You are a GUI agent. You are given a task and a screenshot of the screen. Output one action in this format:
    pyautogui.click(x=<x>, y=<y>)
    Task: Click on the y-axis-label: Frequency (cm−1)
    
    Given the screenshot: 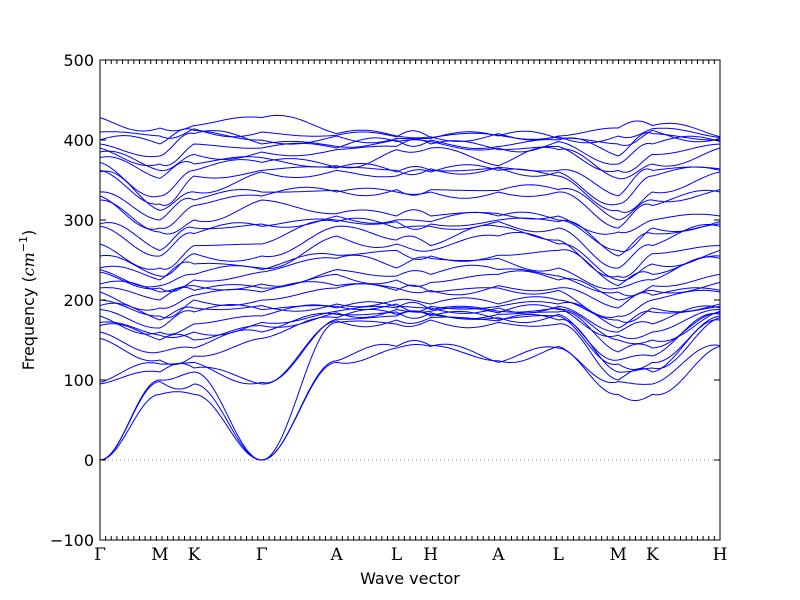 What is the action you would take?
    pyautogui.click(x=27, y=300)
    